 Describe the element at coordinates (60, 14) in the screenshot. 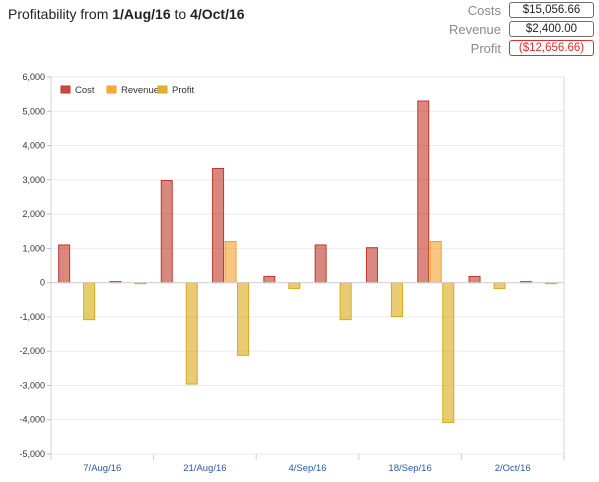

I see `title-prefix: Profitability from` at that location.